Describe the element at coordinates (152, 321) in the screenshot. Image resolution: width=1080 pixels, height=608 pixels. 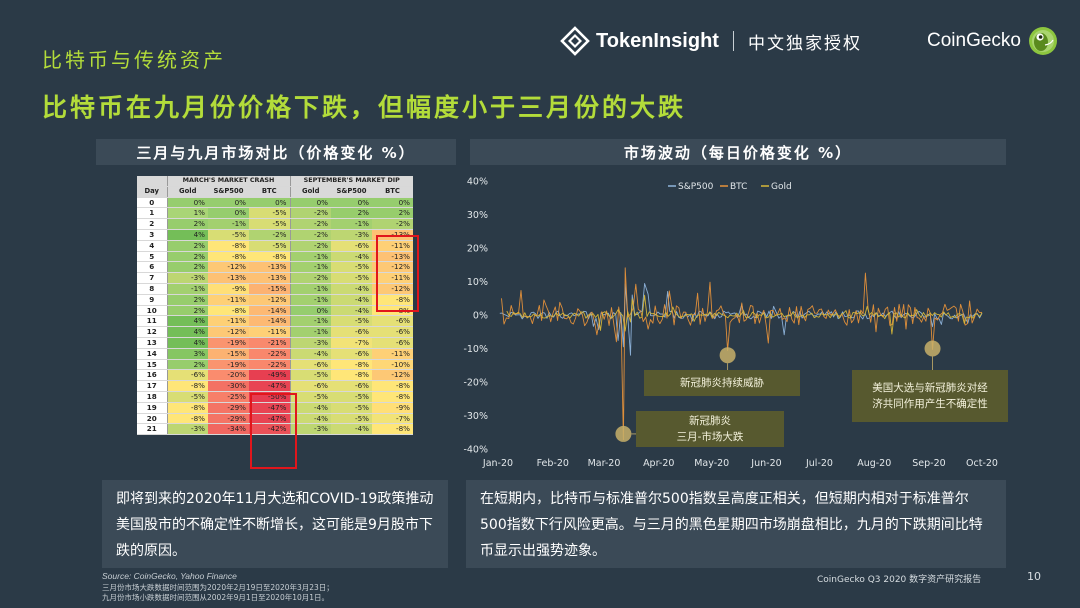
I see `cell-day: 11` at that location.